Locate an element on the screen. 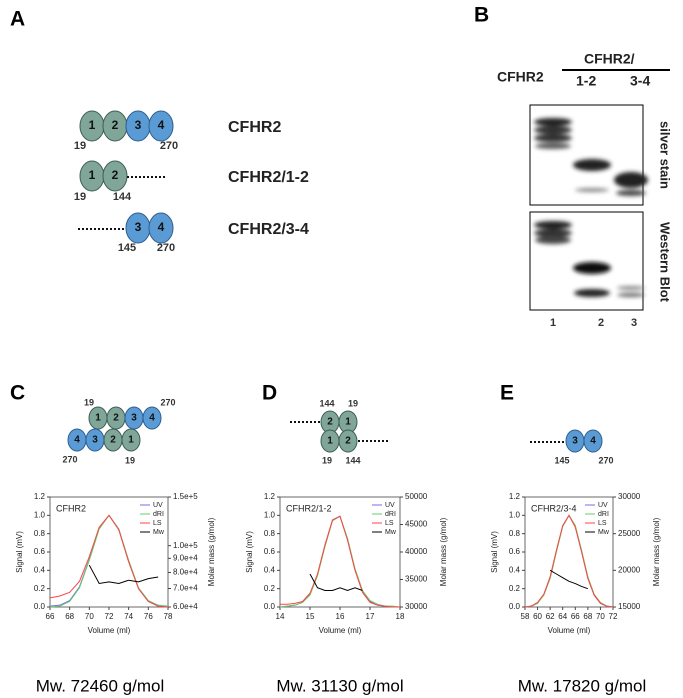 Image resolution: width=683 pixels, height=698 pixels. y2-tick-label: 25000 is located at coordinates (629, 533).